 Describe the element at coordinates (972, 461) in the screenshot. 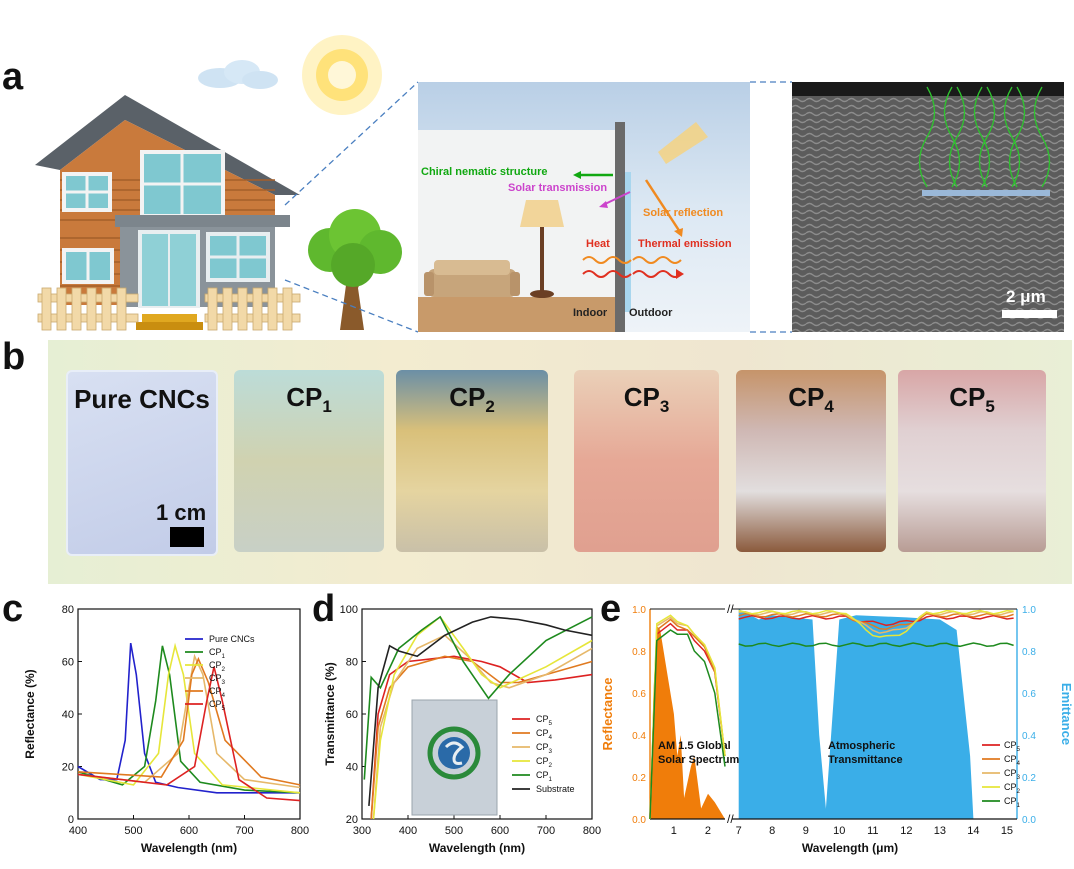

I see `sample-cp5: CP5` at that location.